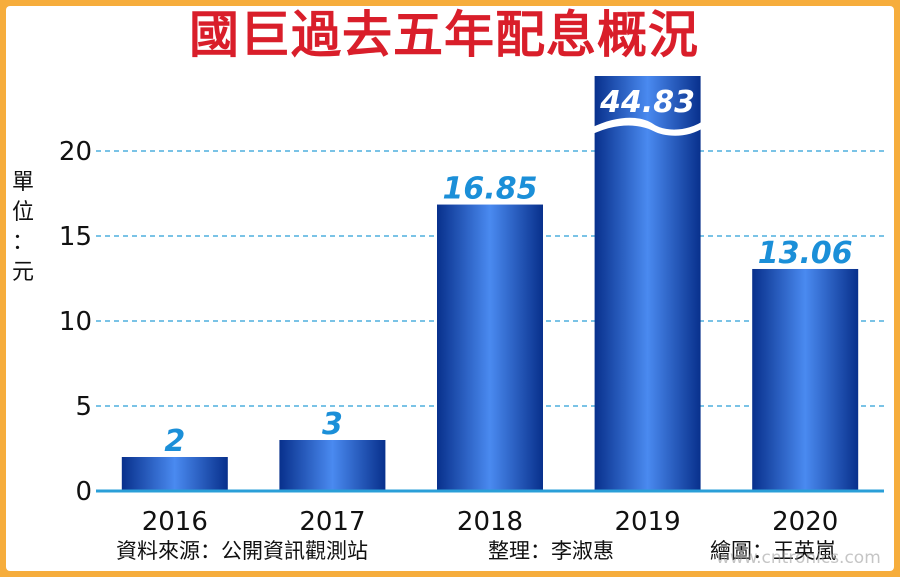 Image resolution: width=900 pixels, height=577 pixels. What do you see at coordinates (75, 237) in the screenshot?
I see `y-tick-label: 15` at bounding box center [75, 237].